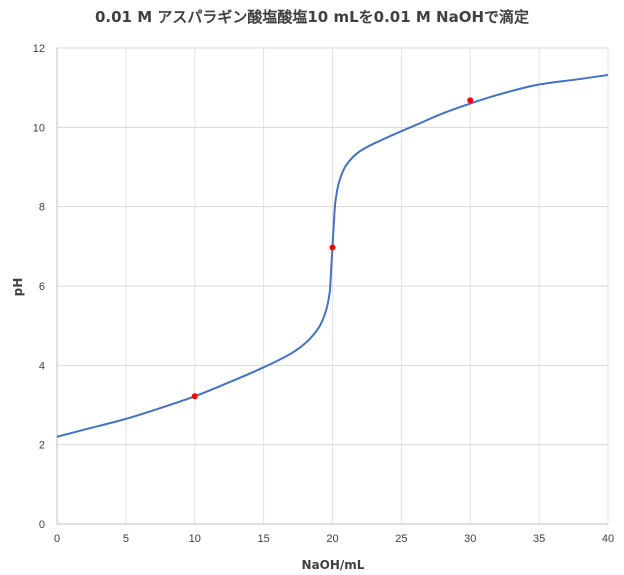 The image size is (624, 575). What do you see at coordinates (42, 208) in the screenshot?
I see `y-tick-label: 8` at bounding box center [42, 208].